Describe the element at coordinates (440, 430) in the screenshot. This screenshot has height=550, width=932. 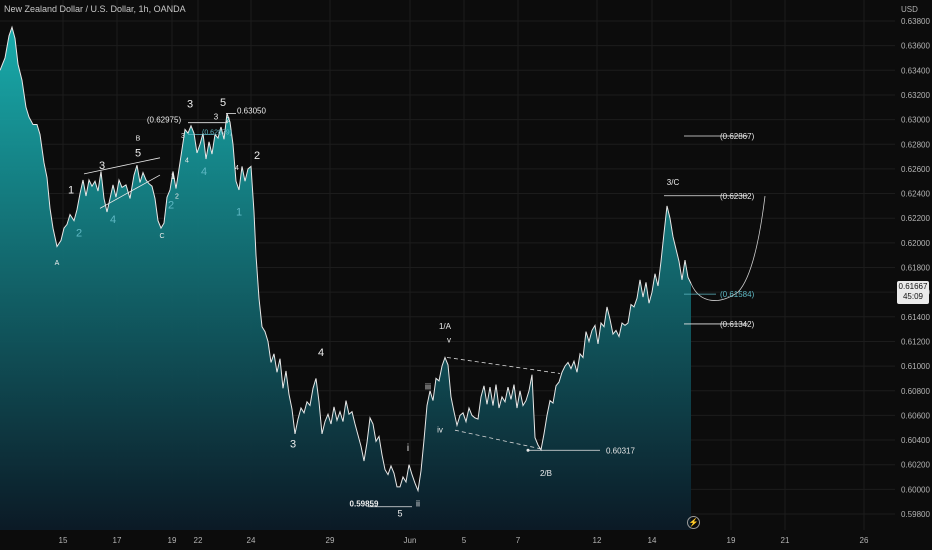
I see `wave-label: iv` at that location.